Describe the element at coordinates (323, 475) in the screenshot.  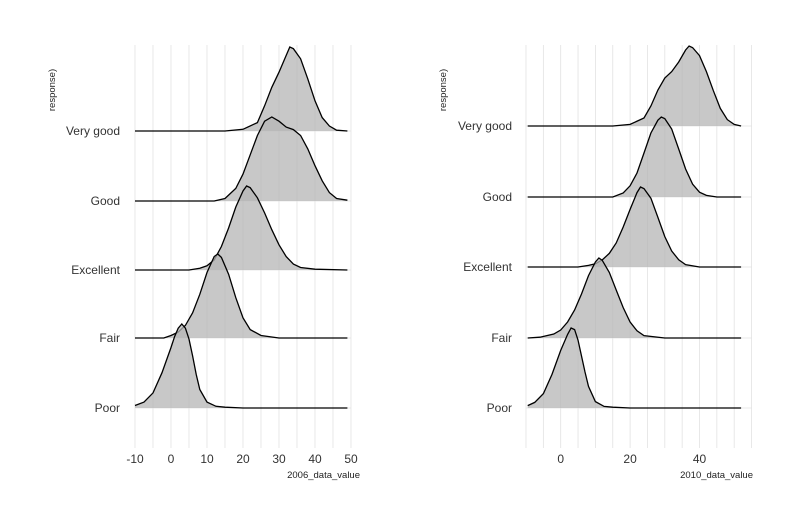
I see `x-axis-title: 2006_data_value` at that location.